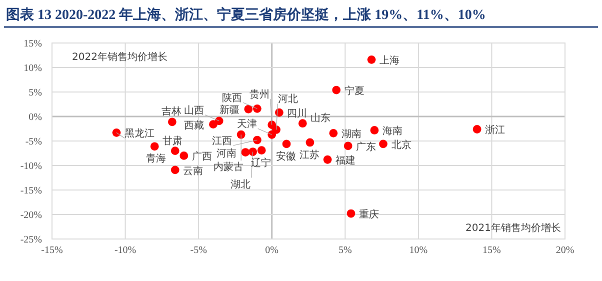  What do you see at coordinates (354, 91) in the screenshot?
I see `annotation: 宁夏` at bounding box center [354, 91].